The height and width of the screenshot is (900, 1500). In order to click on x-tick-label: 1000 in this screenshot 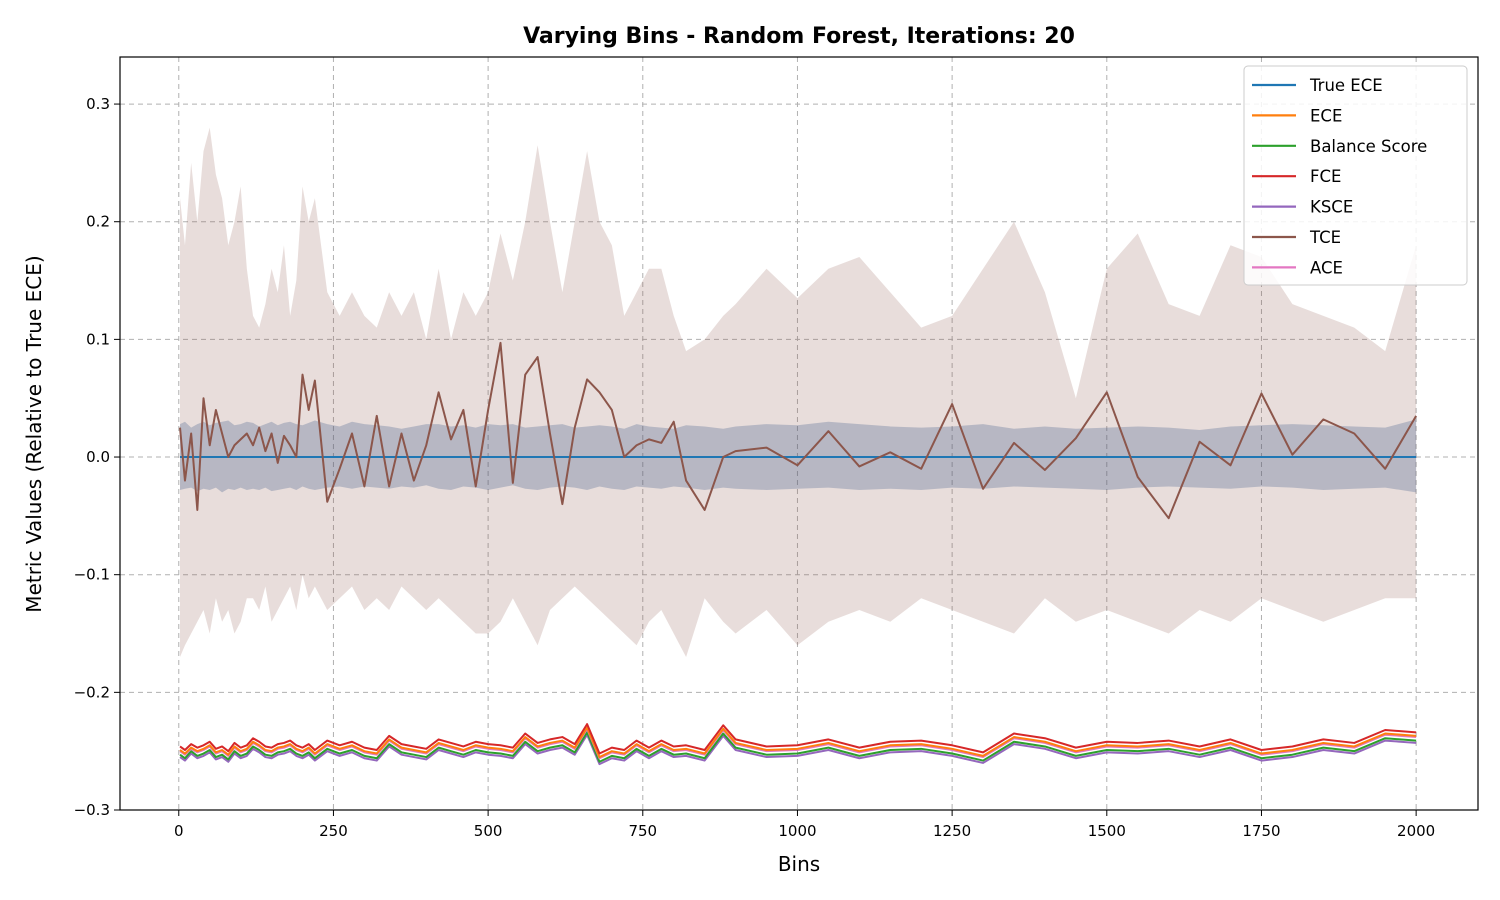, I will do `click(797, 831)`.